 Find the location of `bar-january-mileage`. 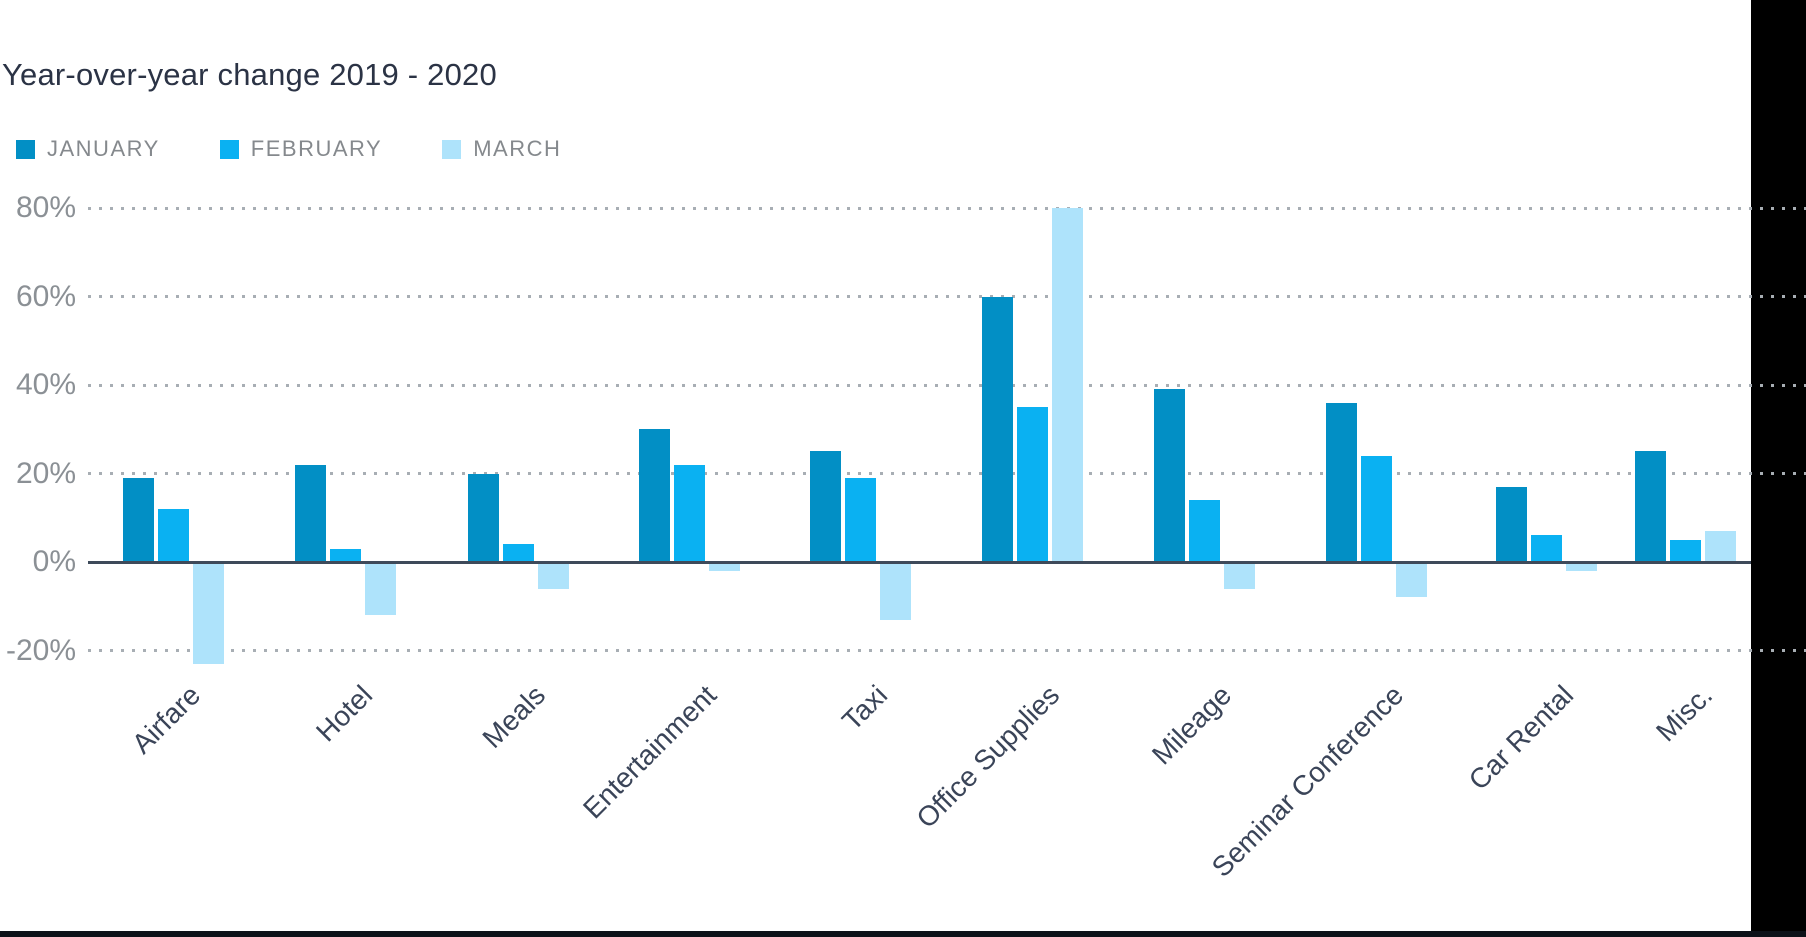

bar-january-mileage is located at coordinates (1169, 475).